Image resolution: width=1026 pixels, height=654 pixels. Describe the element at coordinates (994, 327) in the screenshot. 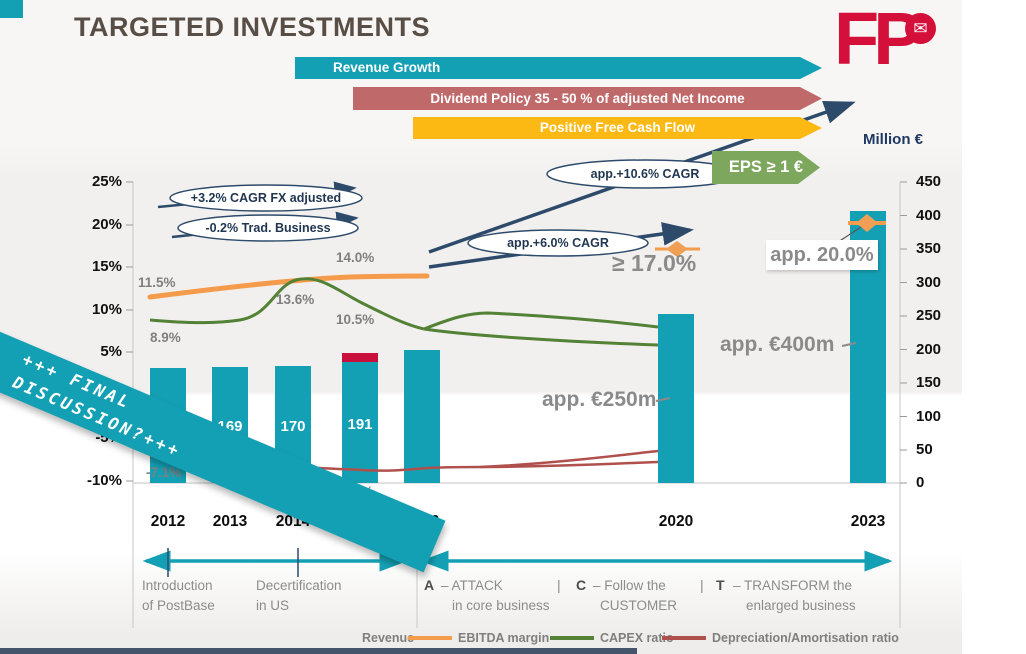

I see `slide-right-margin` at that location.